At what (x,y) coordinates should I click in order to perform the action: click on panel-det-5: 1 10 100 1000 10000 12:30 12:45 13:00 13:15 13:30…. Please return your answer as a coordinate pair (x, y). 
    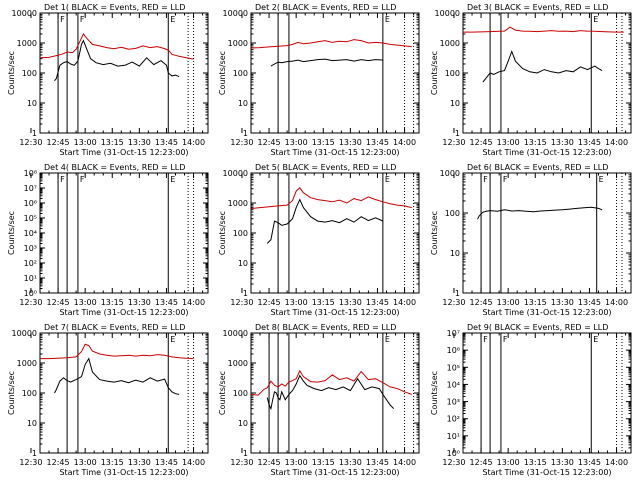
    Looking at the image, I should click on (319, 240).